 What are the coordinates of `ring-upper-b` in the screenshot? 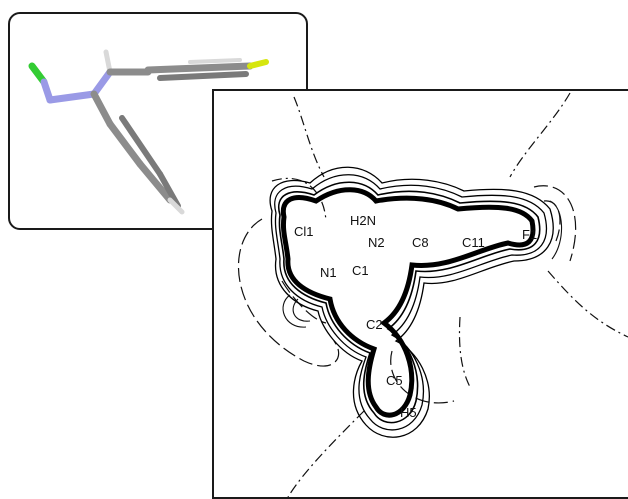 It's located at (203, 76).